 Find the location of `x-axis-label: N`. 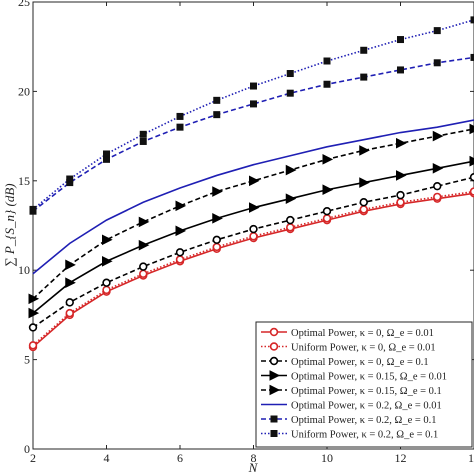

x-axis-label: N is located at coordinates (253, 467).